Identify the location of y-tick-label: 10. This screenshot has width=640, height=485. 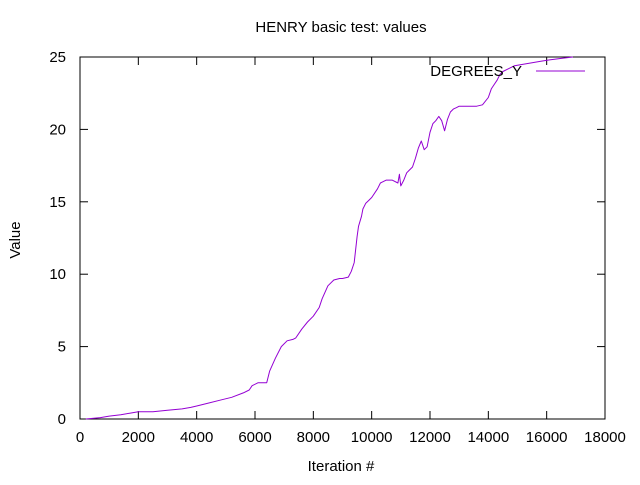
(57, 274).